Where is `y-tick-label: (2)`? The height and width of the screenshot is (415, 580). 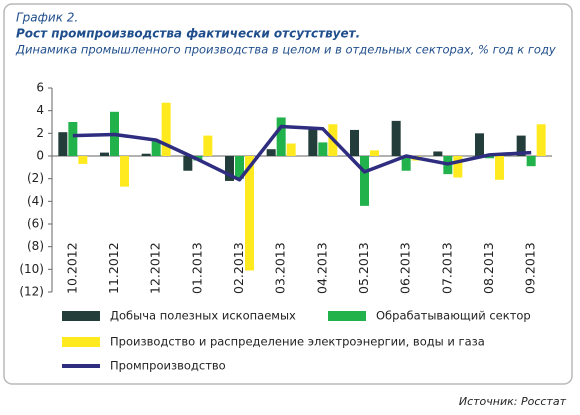
y-tick-label: (2) is located at coordinates (35, 178).